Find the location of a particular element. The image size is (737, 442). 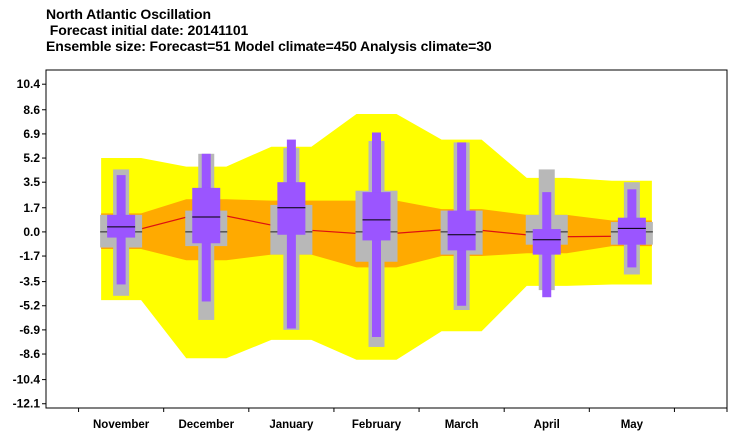

forecast-box-february is located at coordinates (376, 216).